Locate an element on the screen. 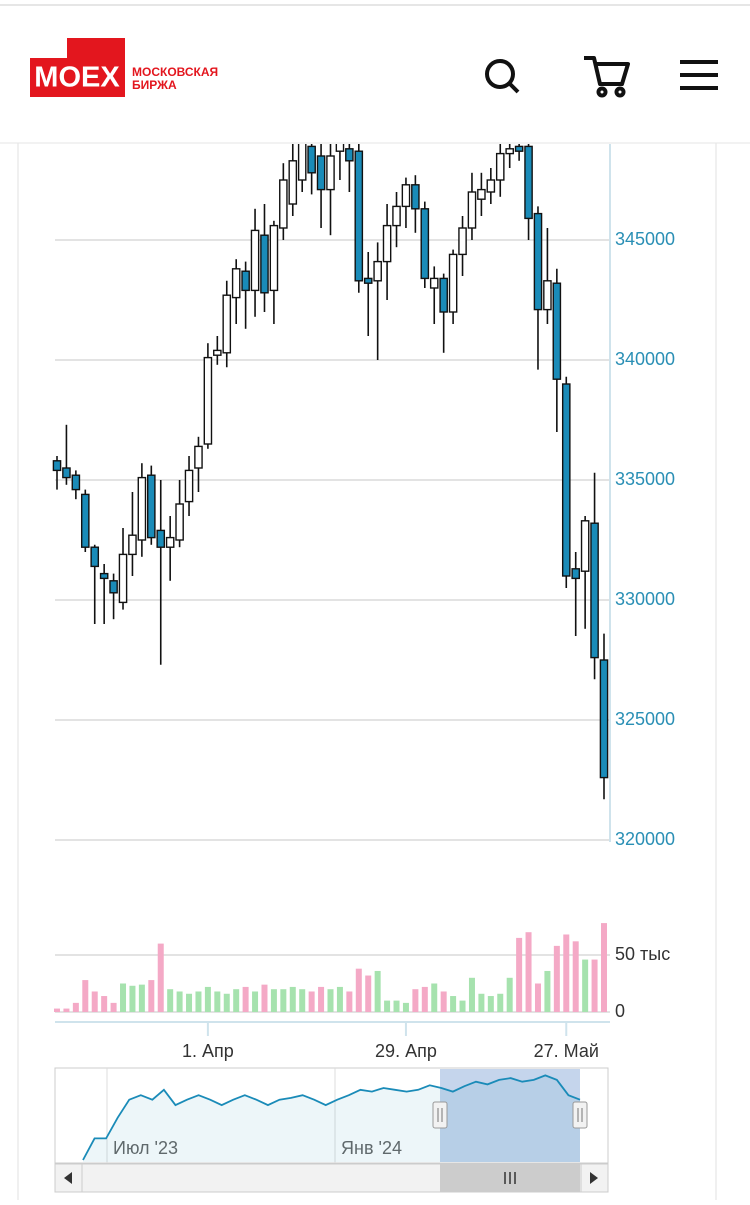 This screenshot has height=1205, width=750. logo: MOEX МОСКОВСКАЯ БИРЖА is located at coordinates (124, 67).